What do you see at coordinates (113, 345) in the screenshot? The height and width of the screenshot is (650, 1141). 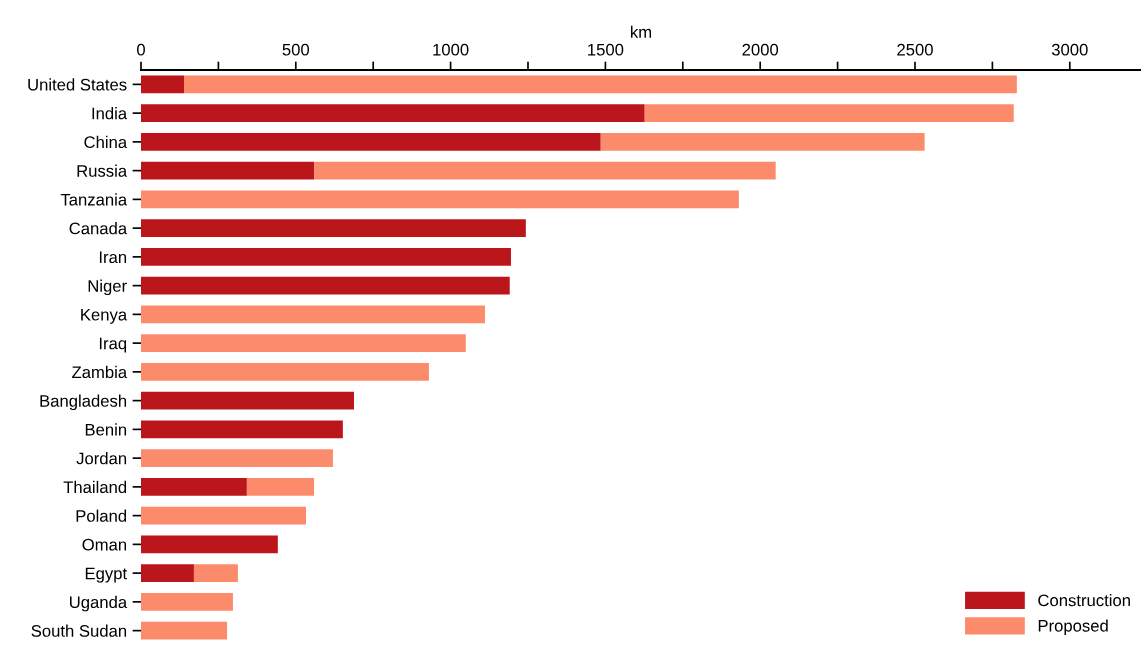 I see `y-tick-label: Iraq` at bounding box center [113, 345].